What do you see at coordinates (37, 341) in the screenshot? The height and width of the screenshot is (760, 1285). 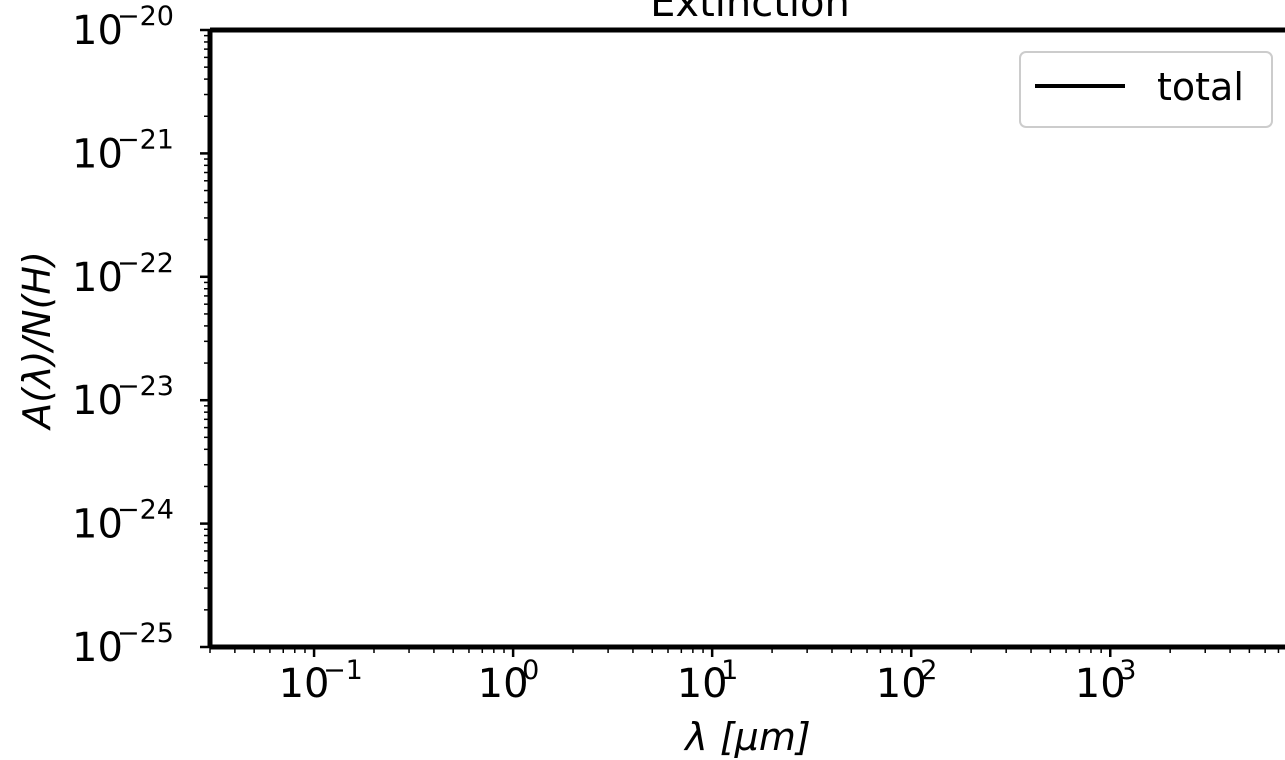 I see `y-axis-label: A(λ)/N(H)` at bounding box center [37, 341].